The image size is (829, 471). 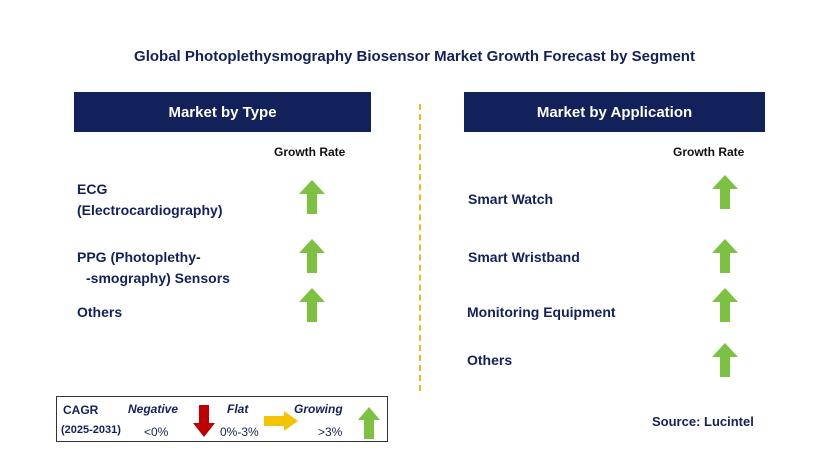 I want to click on application-item-smart-watch: Smart Watch, so click(x=511, y=199).